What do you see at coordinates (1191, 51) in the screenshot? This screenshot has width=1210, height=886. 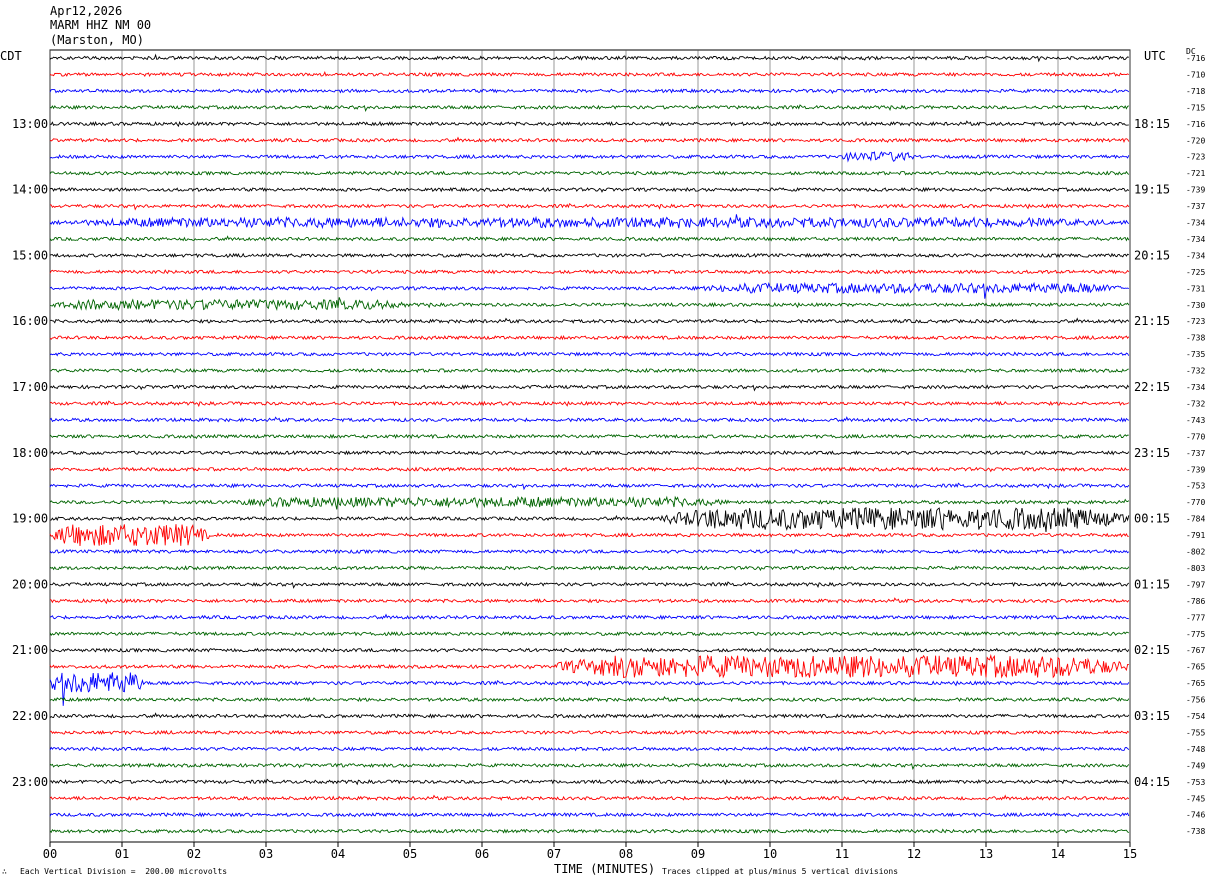 I see `dc-offset-header: DC` at bounding box center [1191, 51].